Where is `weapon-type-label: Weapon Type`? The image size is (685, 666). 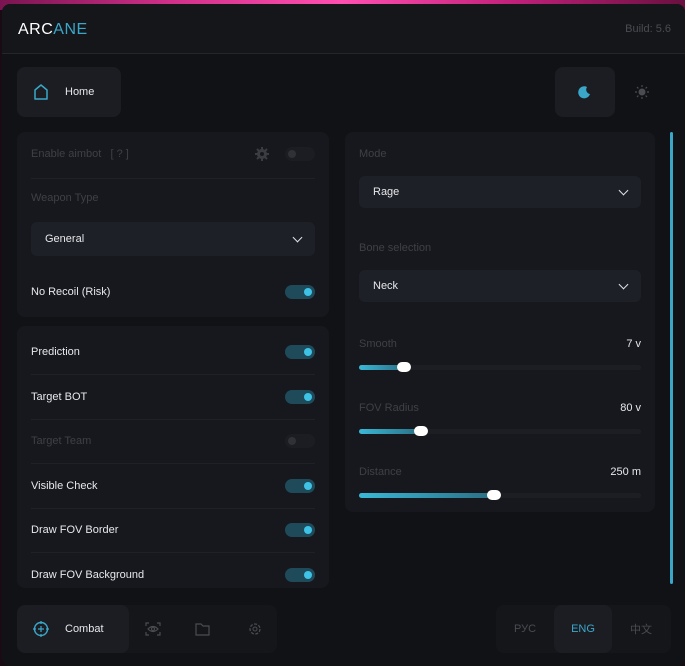
weapon-type-label: Weapon Type is located at coordinates (65, 198).